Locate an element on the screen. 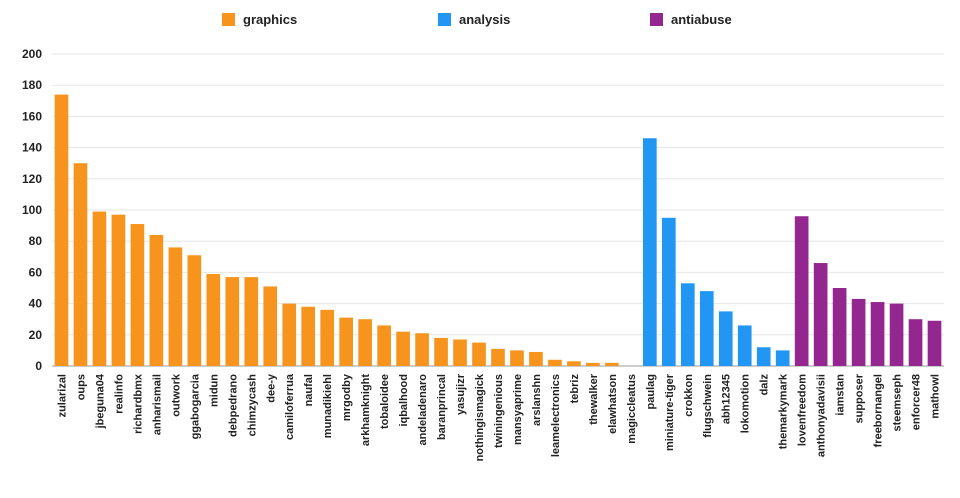 The height and width of the screenshot is (498, 960). y-tick-label: 160 is located at coordinates (32, 116).